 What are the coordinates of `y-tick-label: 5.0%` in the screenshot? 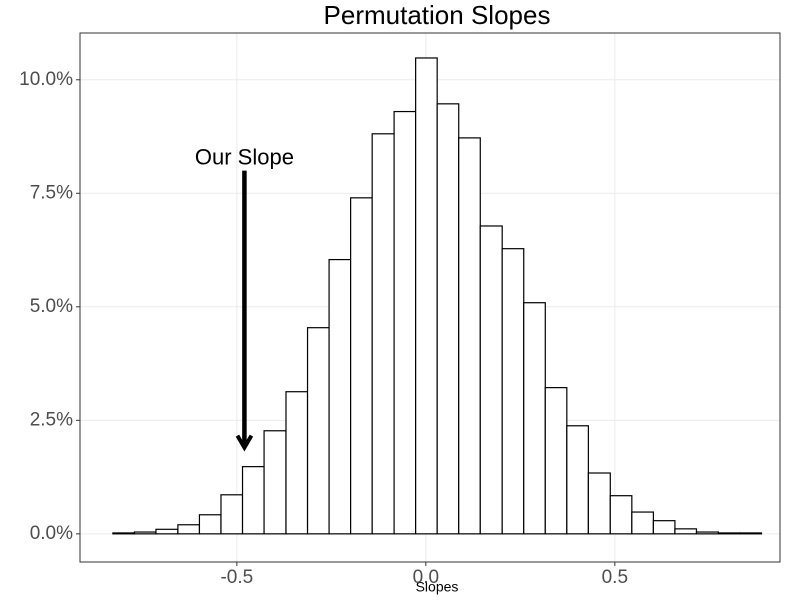 It's located at (51, 306).